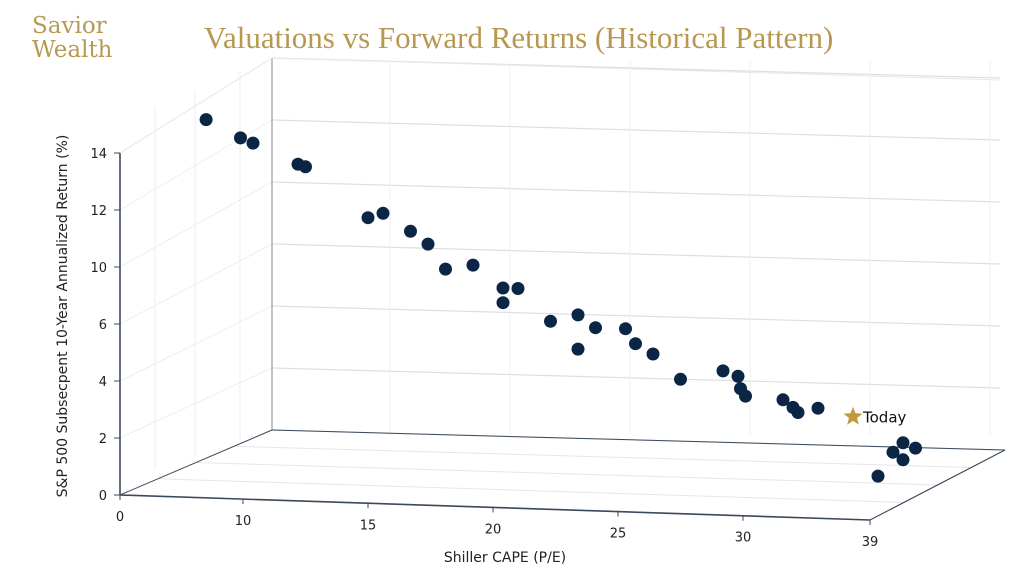  Describe the element at coordinates (69, 26) in the screenshot. I see `brand-line-1: Savior` at that location.